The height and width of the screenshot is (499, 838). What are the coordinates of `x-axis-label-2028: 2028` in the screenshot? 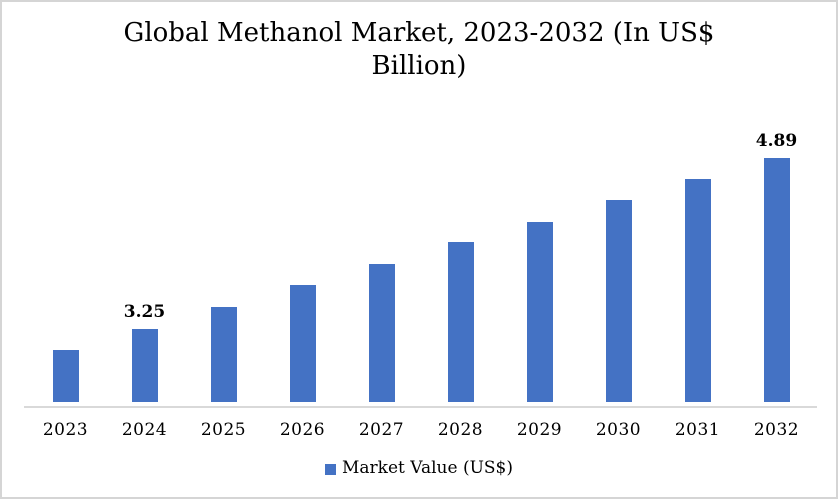 It's located at (460, 430).